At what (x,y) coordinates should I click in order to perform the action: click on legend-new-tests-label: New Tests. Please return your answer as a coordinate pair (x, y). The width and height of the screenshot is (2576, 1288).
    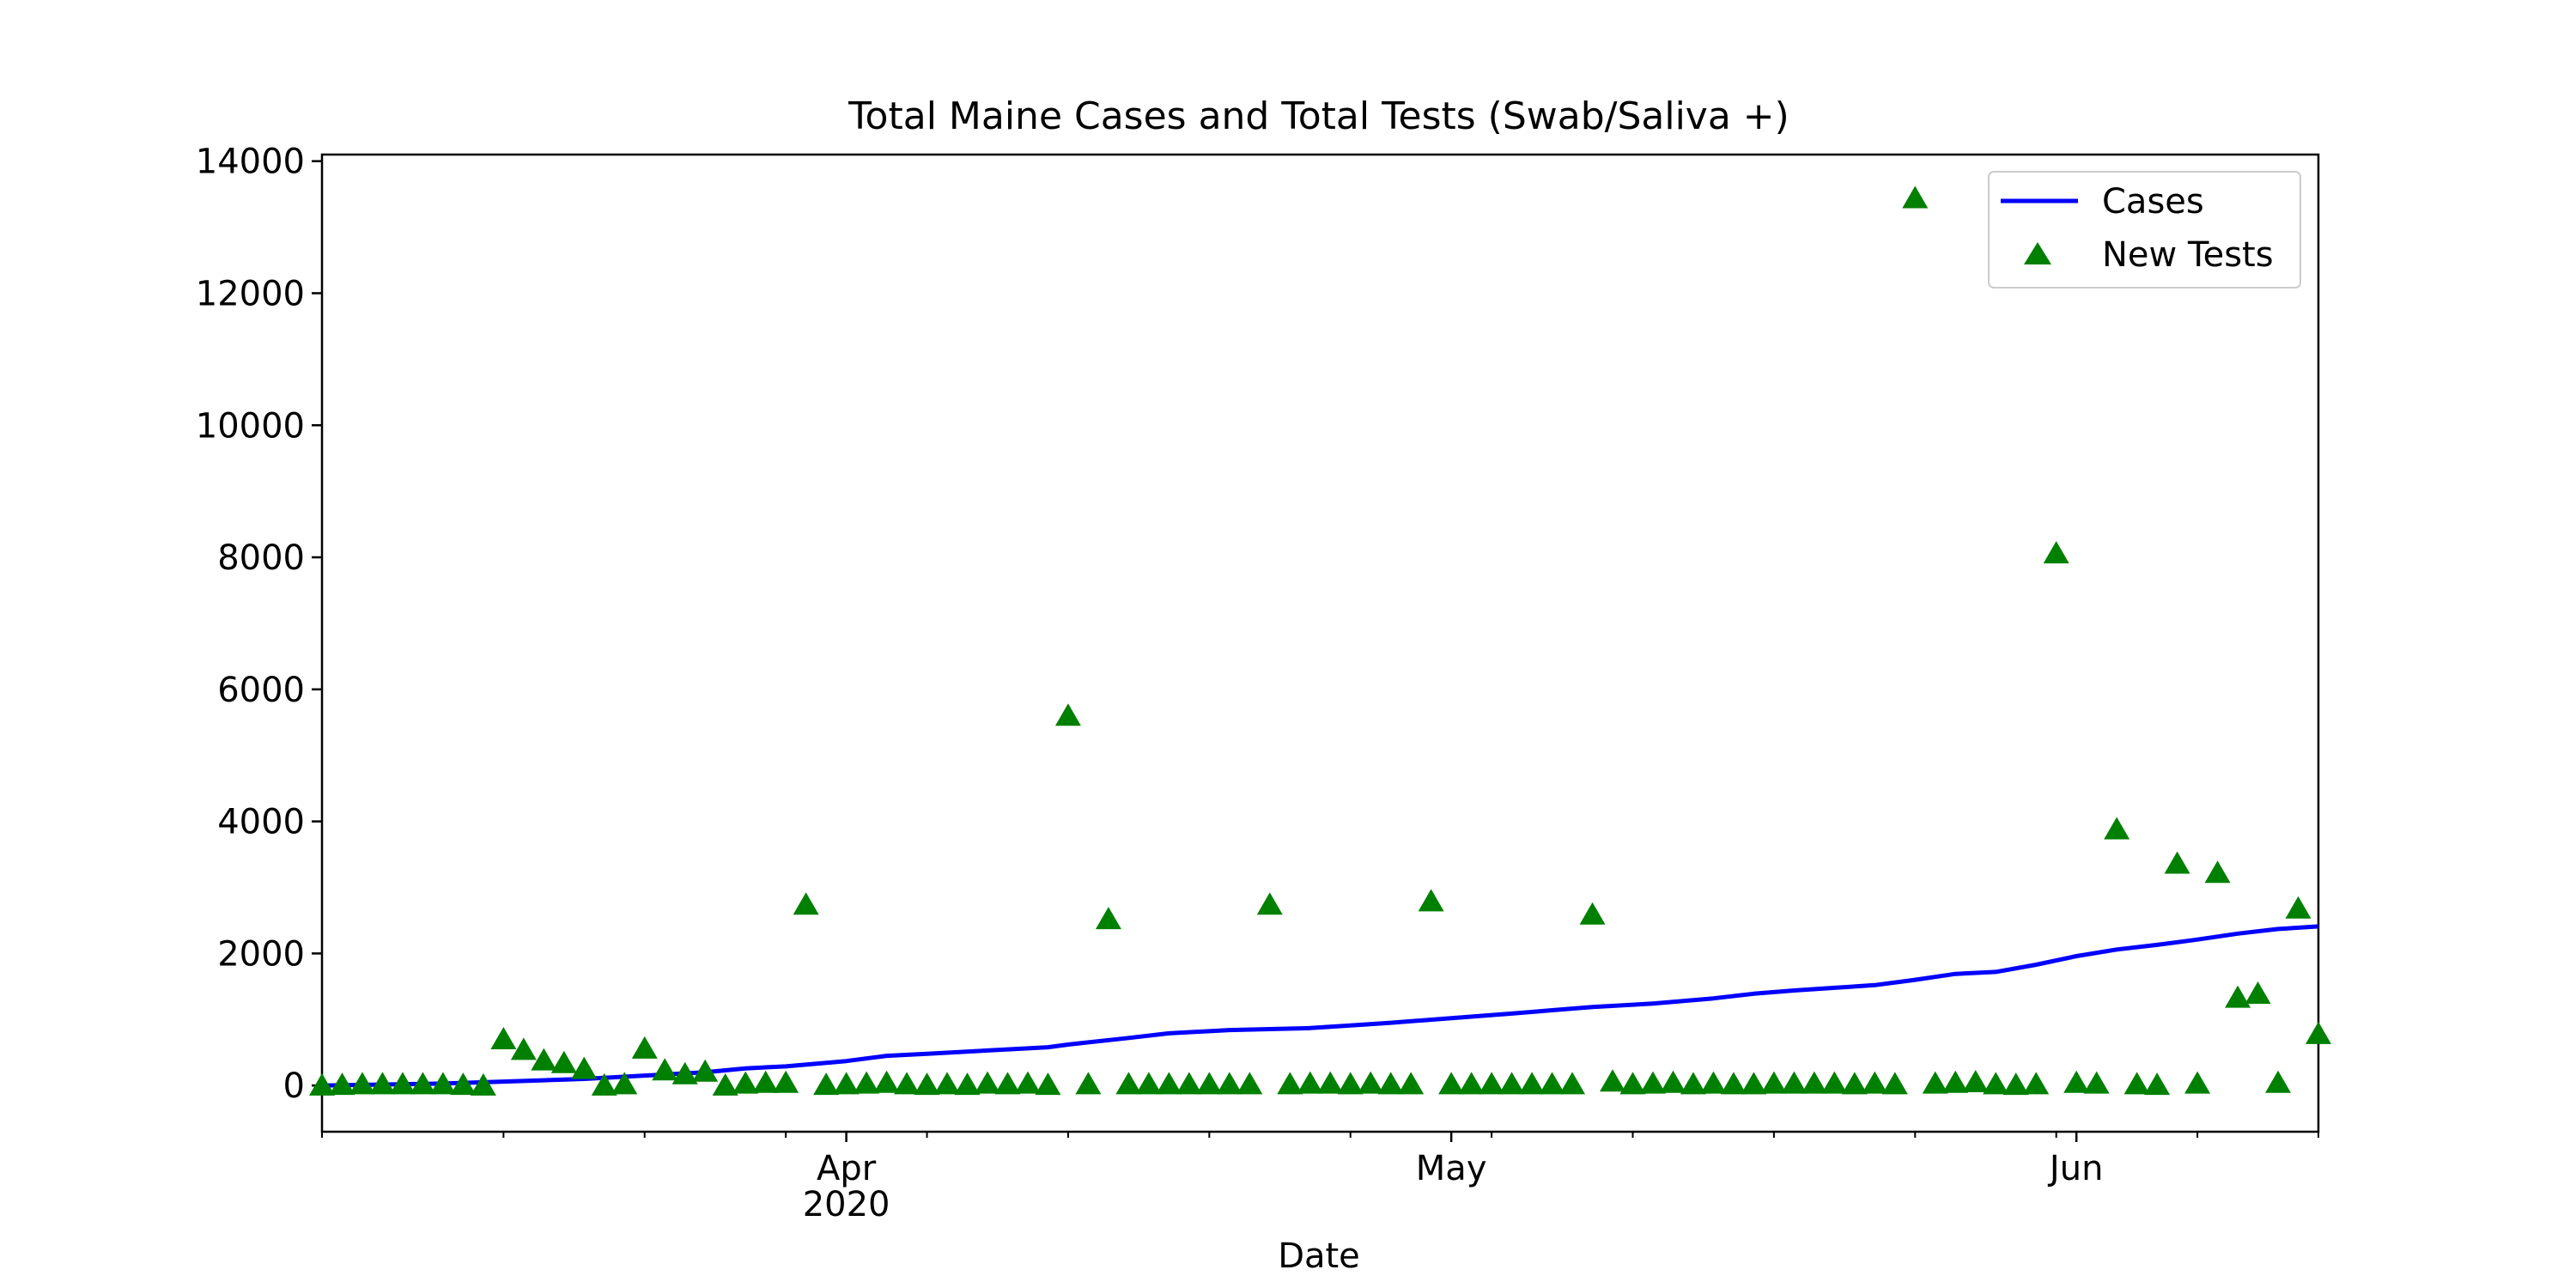
    Looking at the image, I should click on (2188, 255).